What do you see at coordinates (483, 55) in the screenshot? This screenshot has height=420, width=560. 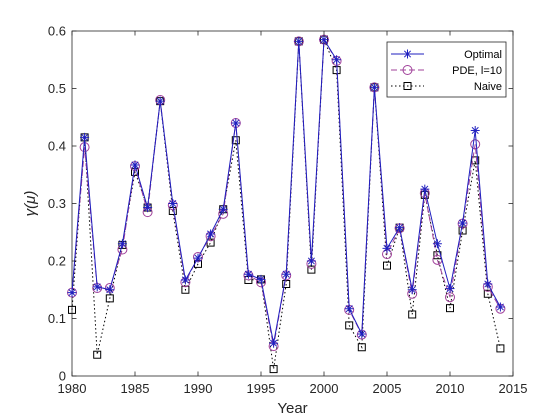 I see `legend-label-optimal: Optimal` at bounding box center [483, 55].